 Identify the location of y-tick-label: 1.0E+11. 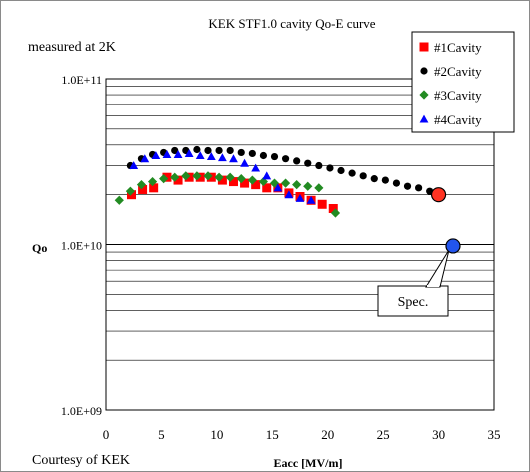
(81, 80).